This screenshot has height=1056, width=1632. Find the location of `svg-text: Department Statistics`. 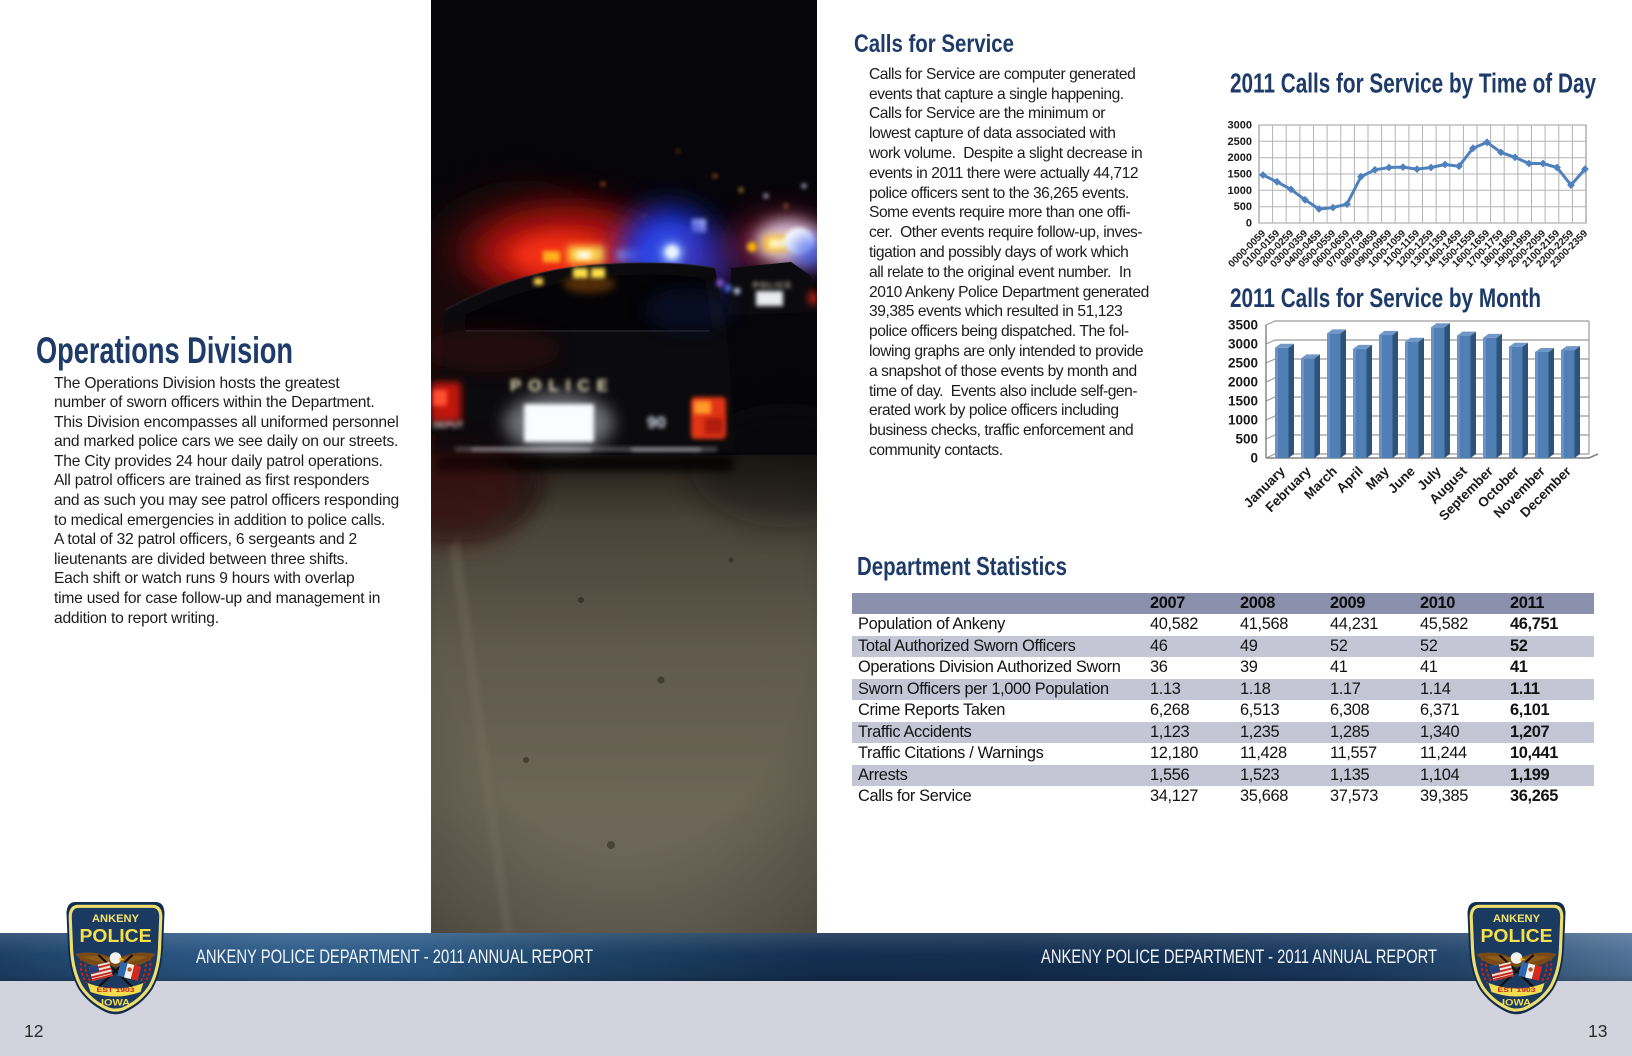

svg-text: Department Statistics is located at coordinates (962, 566).